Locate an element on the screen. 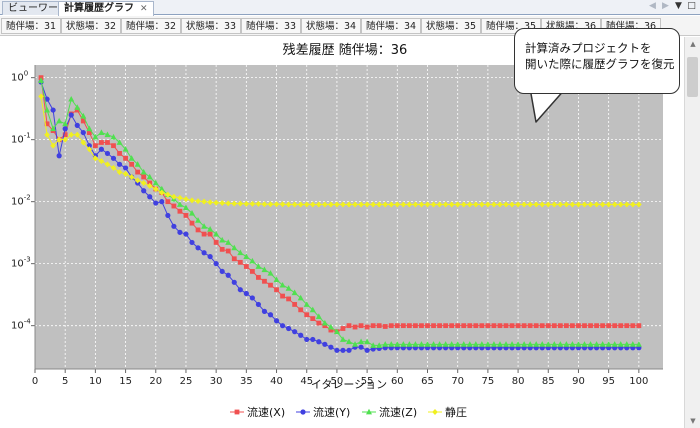  tab-bar: ビューワー 計算履歴グラフ ✕ ◀ ▶ ▼ □ is located at coordinates (350, 8).